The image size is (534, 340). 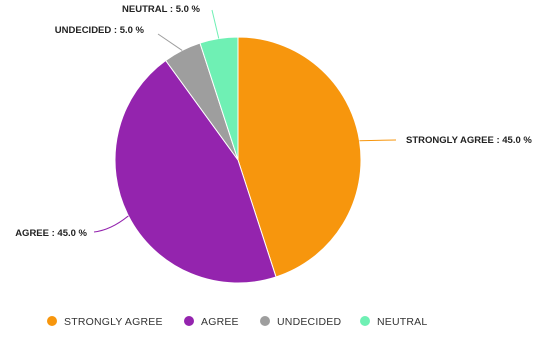 I want to click on leader-line-agree, so click(x=111, y=224).